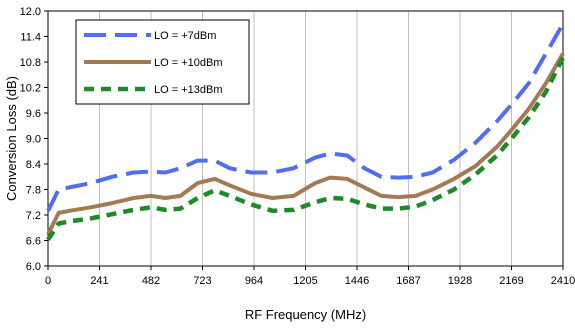  What do you see at coordinates (33, 165) in the screenshot?
I see `y-tick-label: 8.4` at bounding box center [33, 165].